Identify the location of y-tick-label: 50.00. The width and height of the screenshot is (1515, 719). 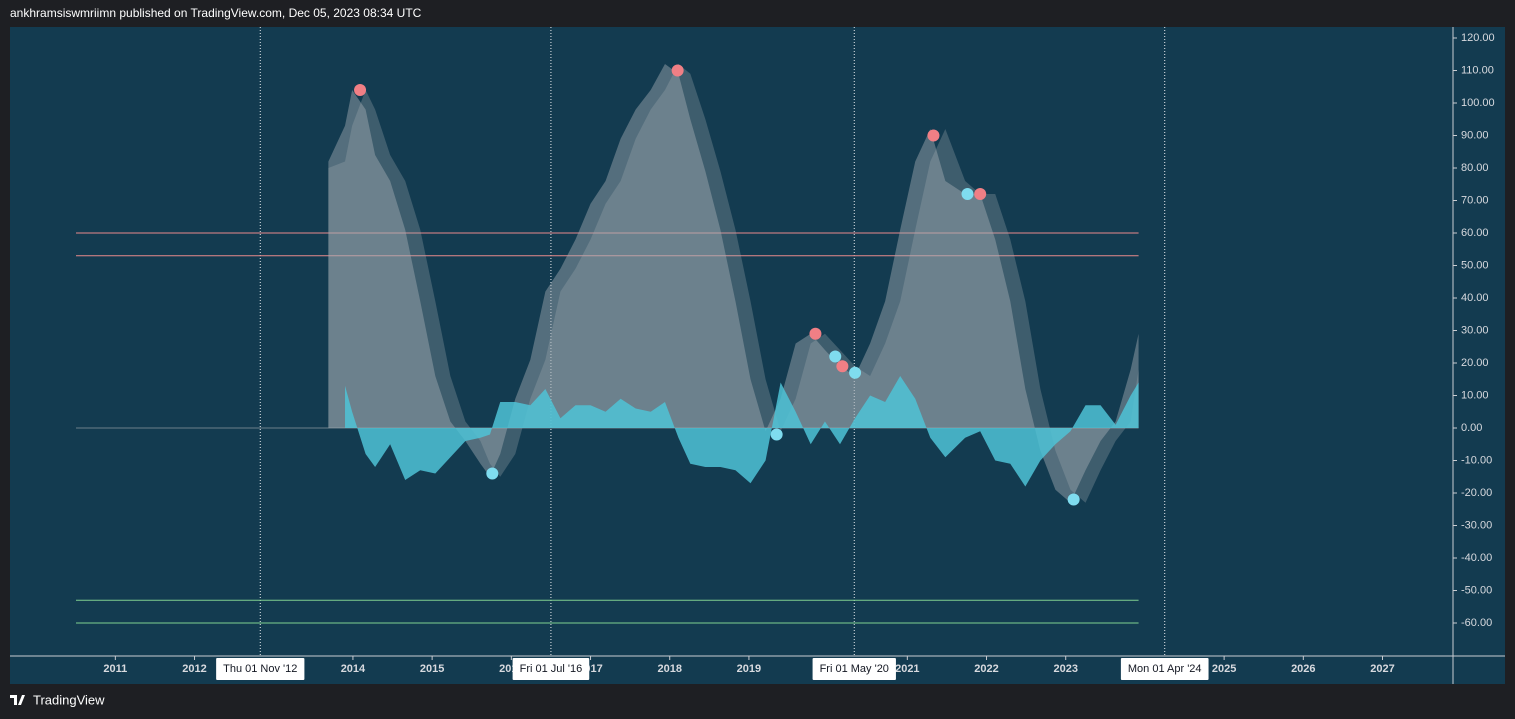
(1475, 265).